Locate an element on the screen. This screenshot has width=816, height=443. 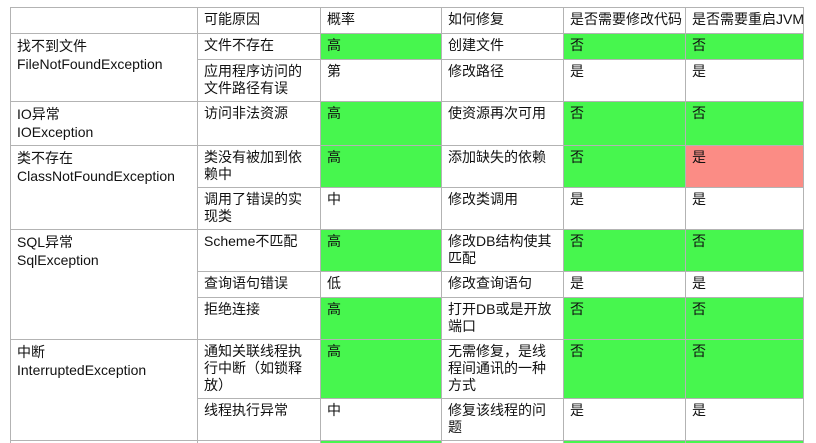
fix-cell: 添加缺失的依赖 is located at coordinates (502, 166).